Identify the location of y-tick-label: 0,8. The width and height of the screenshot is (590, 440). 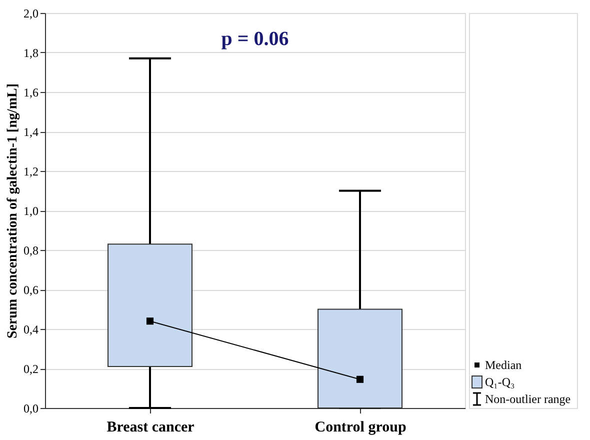
(31, 251).